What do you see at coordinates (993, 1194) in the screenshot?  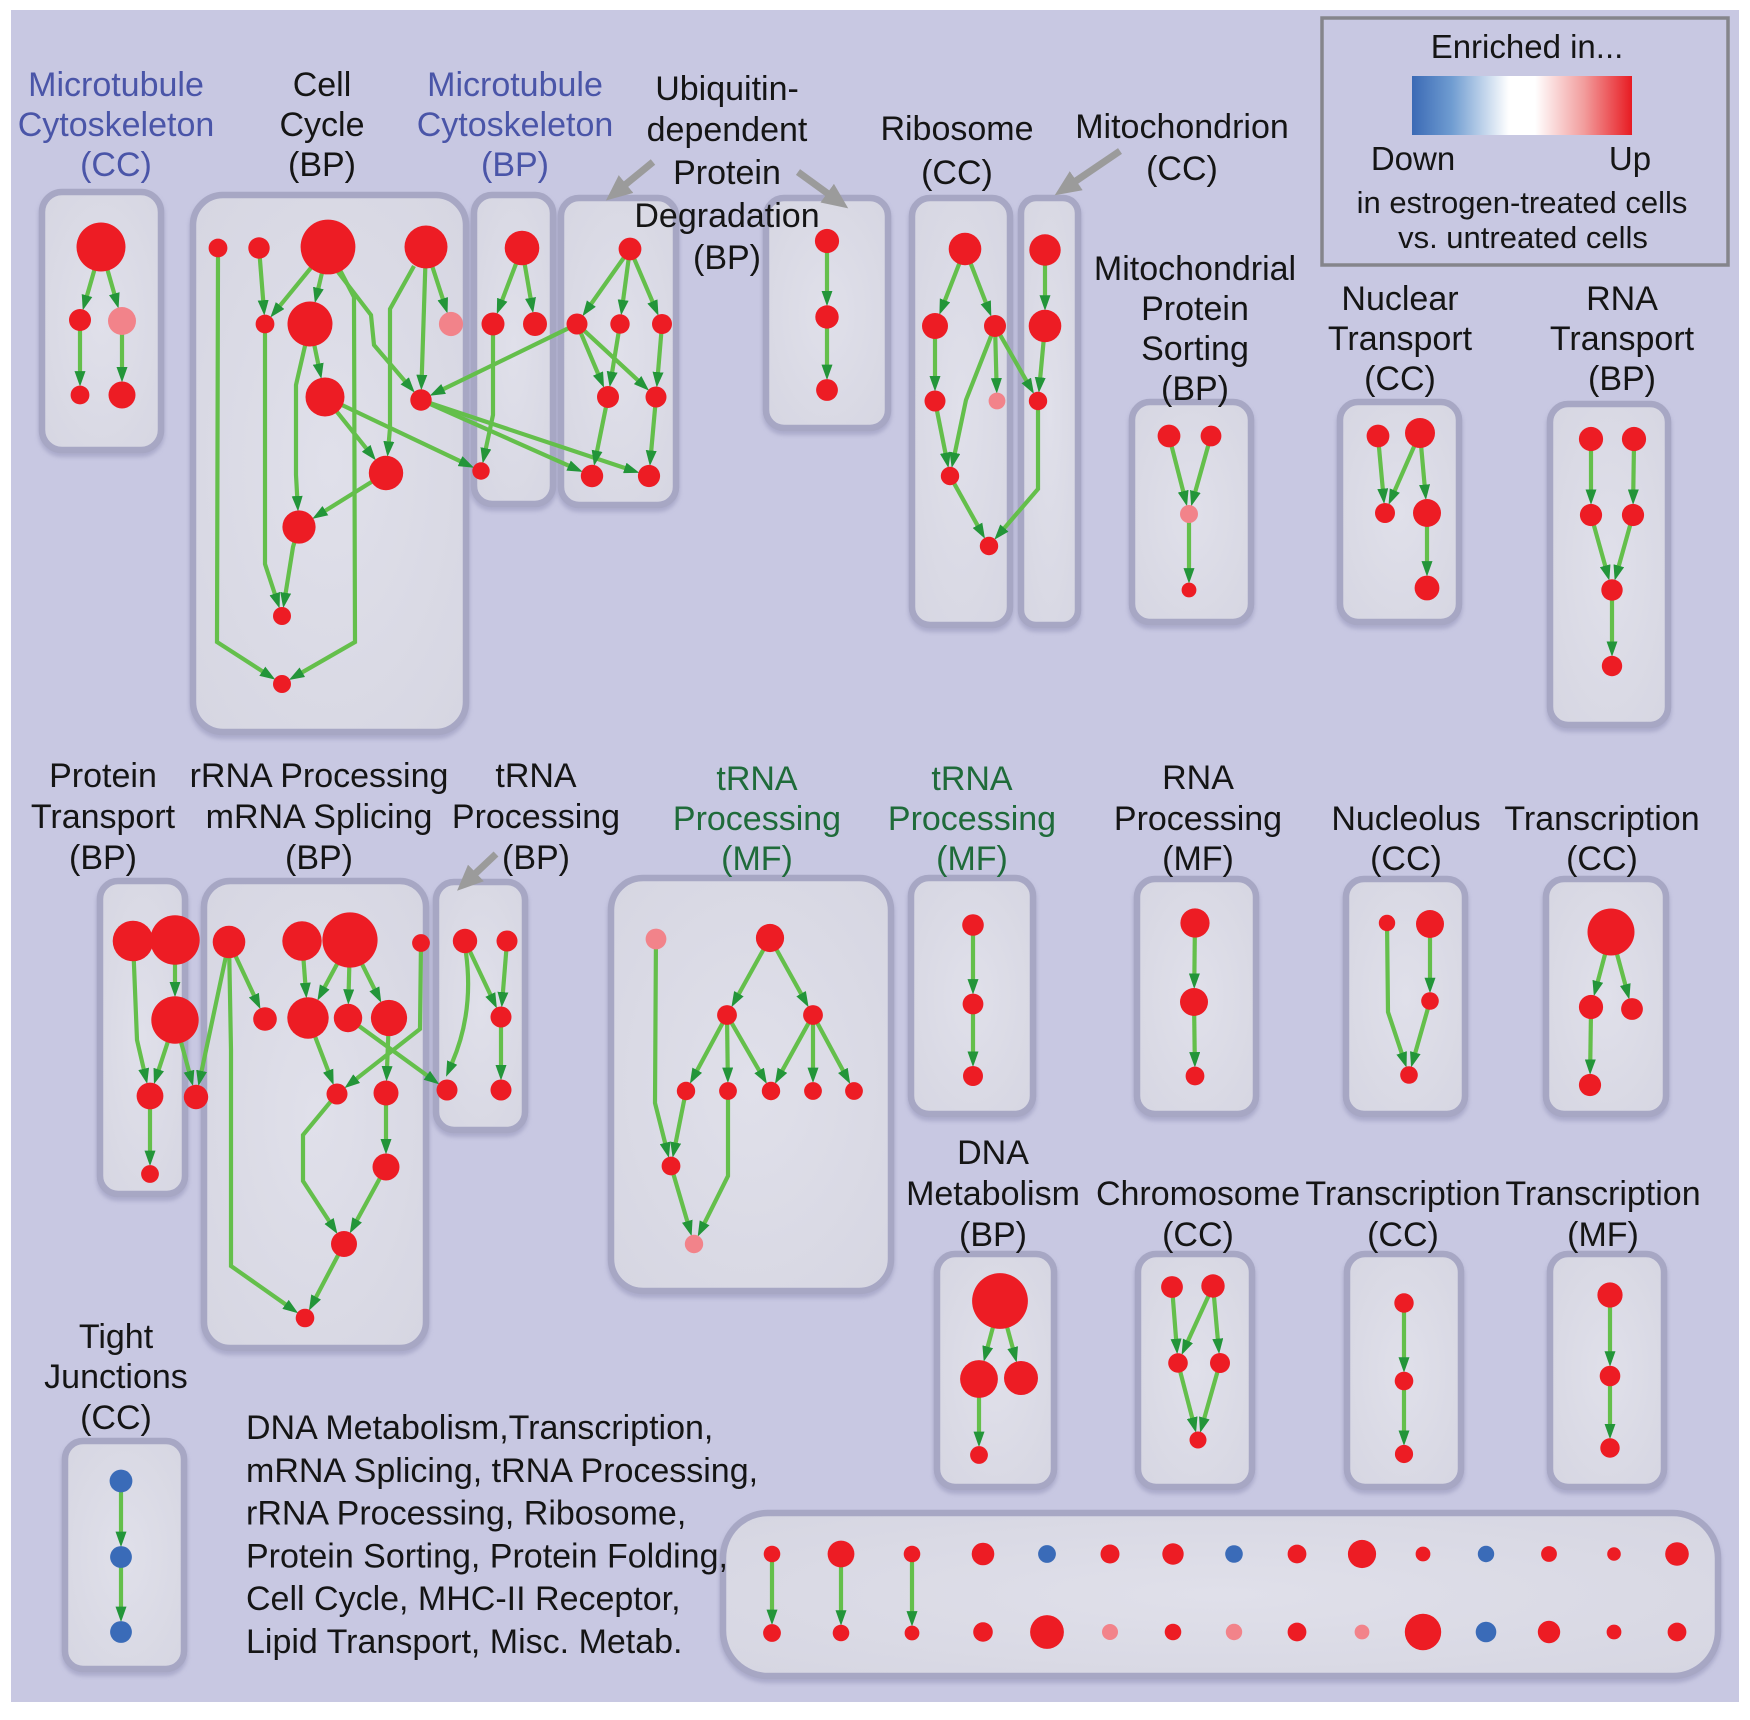 I see `svg-text: Metabolism` at bounding box center [993, 1194].